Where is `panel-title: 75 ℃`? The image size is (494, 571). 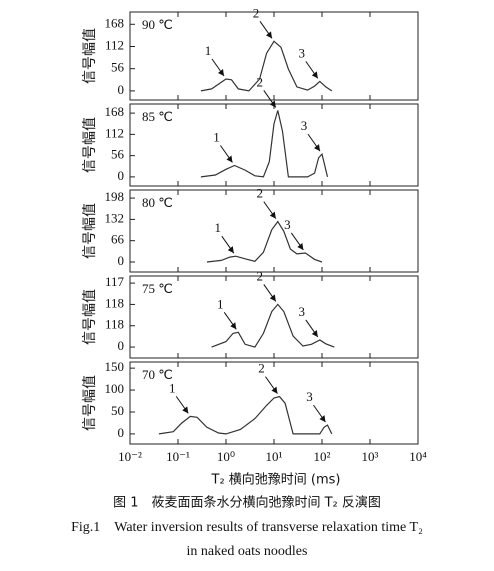 panel-title: 75 ℃ is located at coordinates (157, 288).